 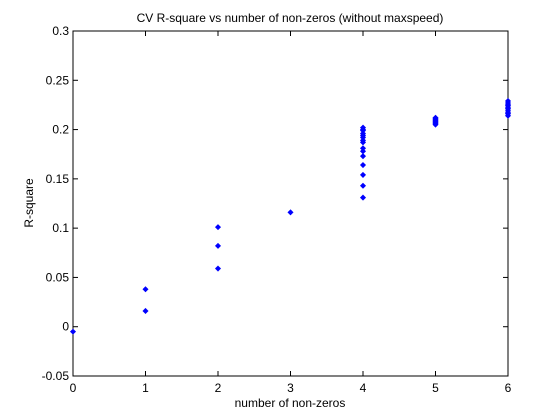 What do you see at coordinates (60, 228) in the screenshot?
I see `y-tick-label: 0.1` at bounding box center [60, 228].